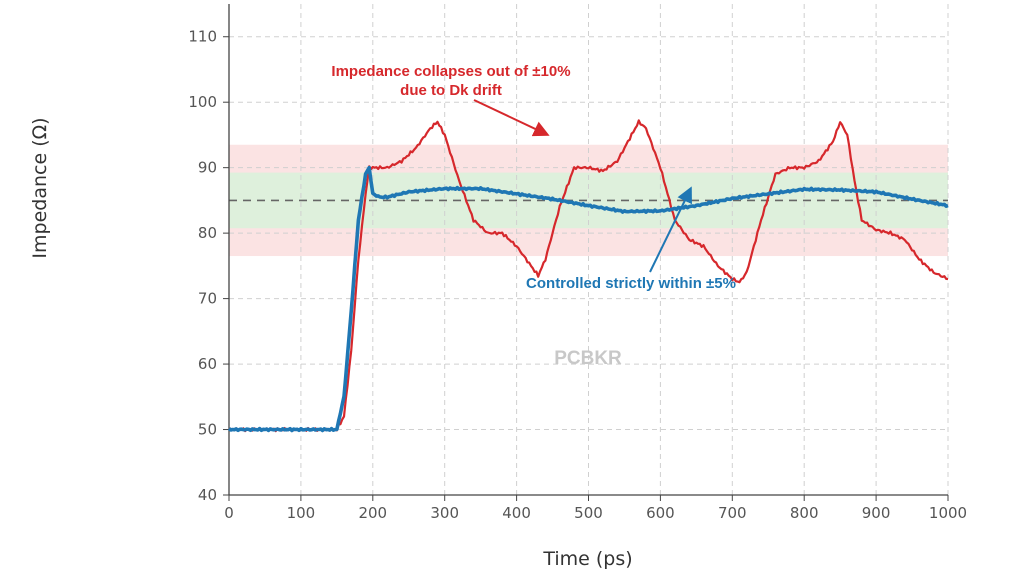  What do you see at coordinates (372, 513) in the screenshot?
I see `x-tick-label-200: 200` at bounding box center [372, 513].